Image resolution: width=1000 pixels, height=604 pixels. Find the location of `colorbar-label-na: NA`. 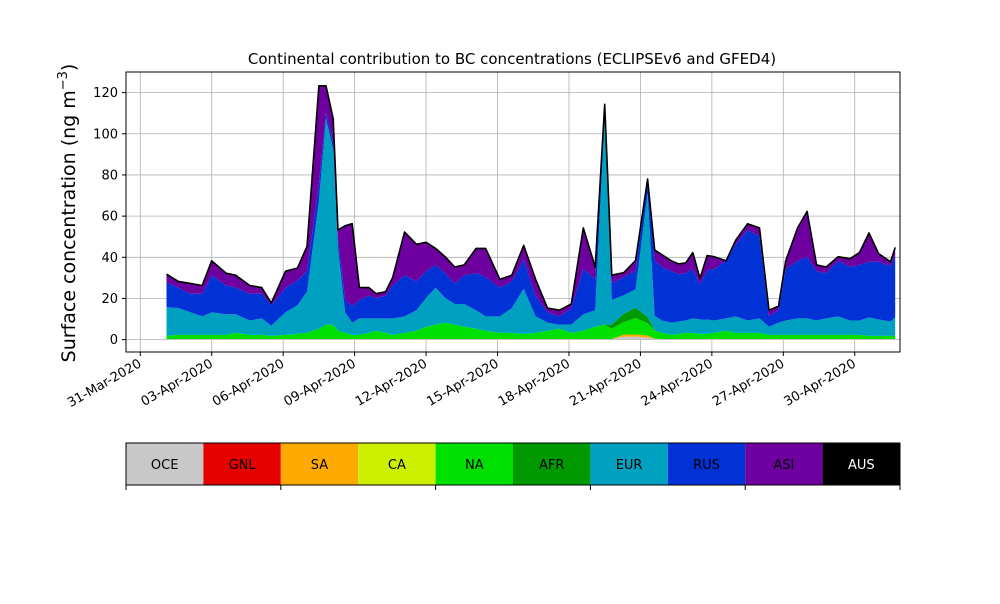

colorbar-label-na: NA is located at coordinates (474, 465).